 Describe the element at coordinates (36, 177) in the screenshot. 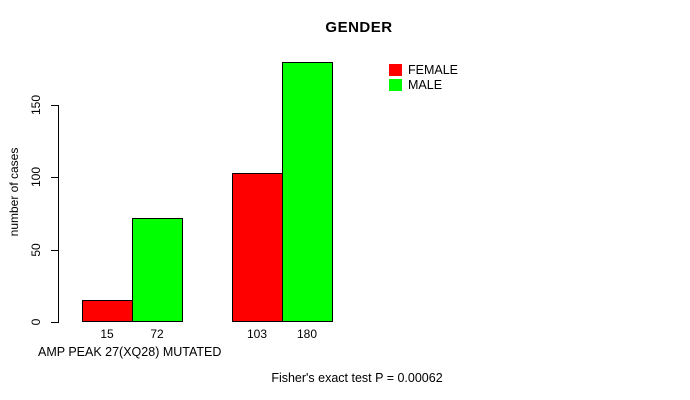

I see `y-tick-label-100: 100` at that location.